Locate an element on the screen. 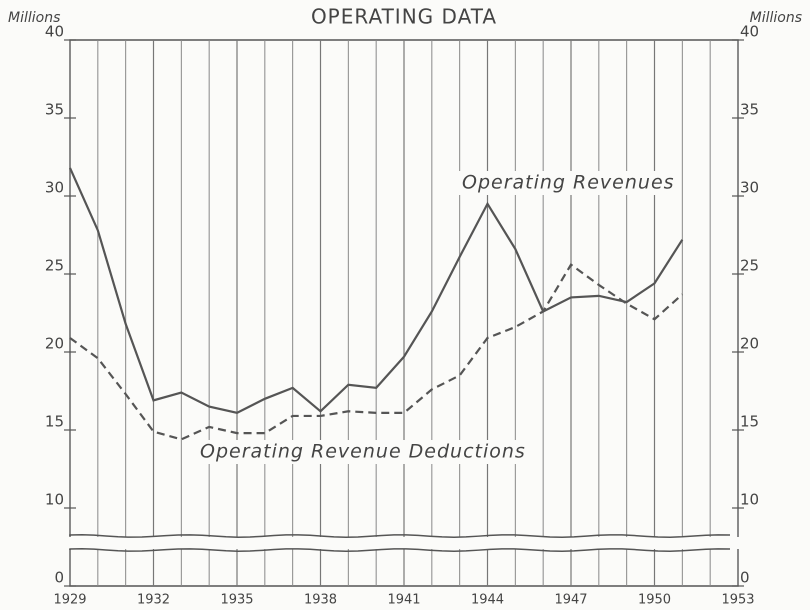 The height and width of the screenshot is (610, 810). y-tick-label: 20 is located at coordinates (54, 344).